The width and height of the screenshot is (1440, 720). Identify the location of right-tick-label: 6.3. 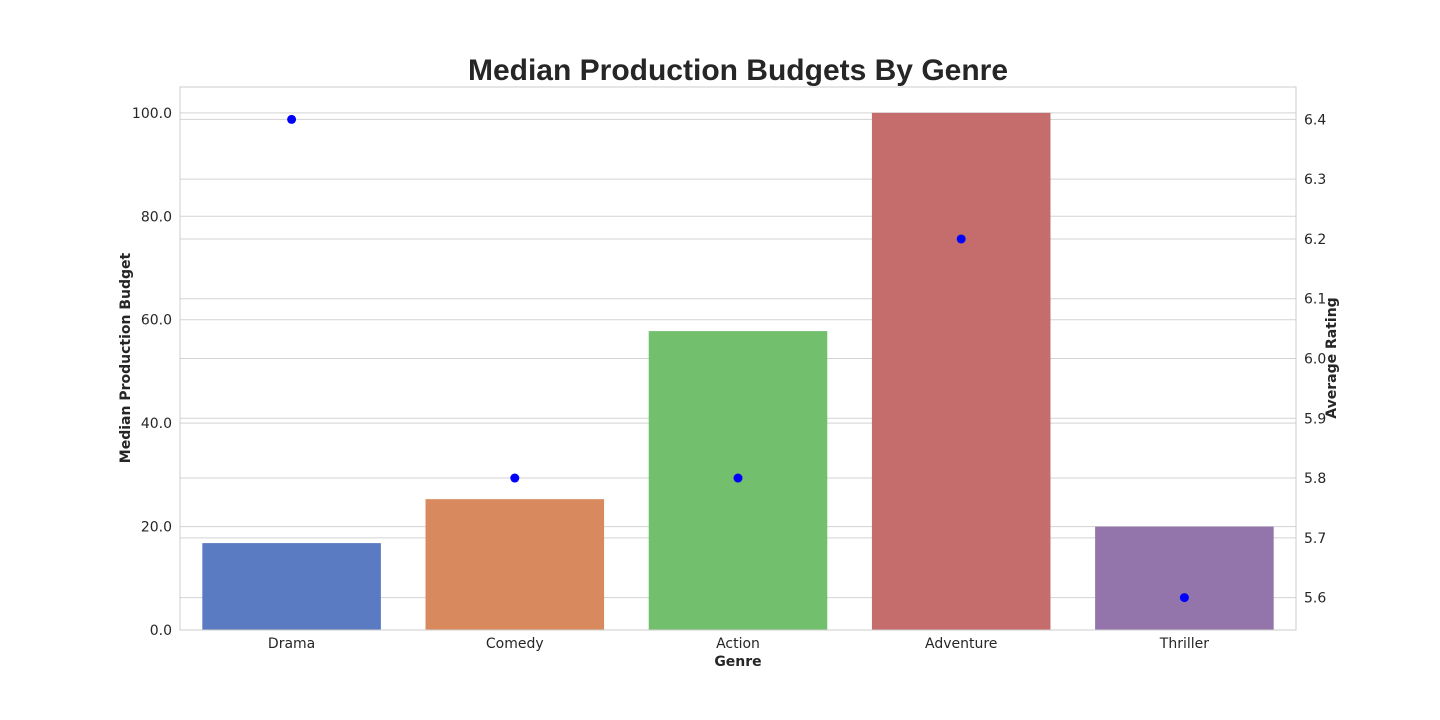
(1315, 180).